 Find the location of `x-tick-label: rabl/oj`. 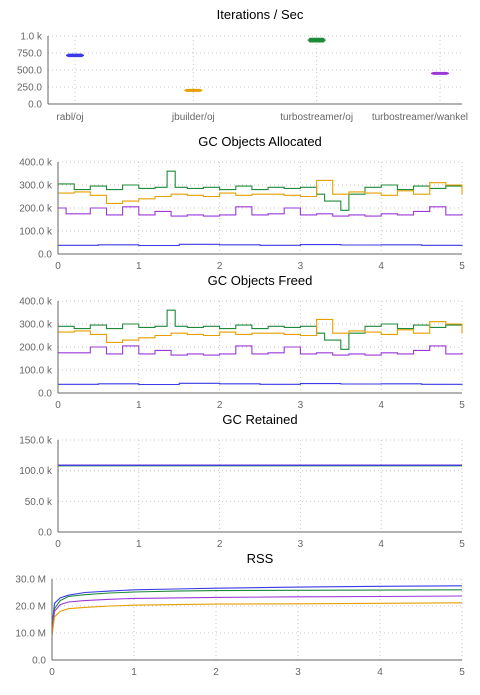

x-tick-label: rabl/oj is located at coordinates (69, 117).